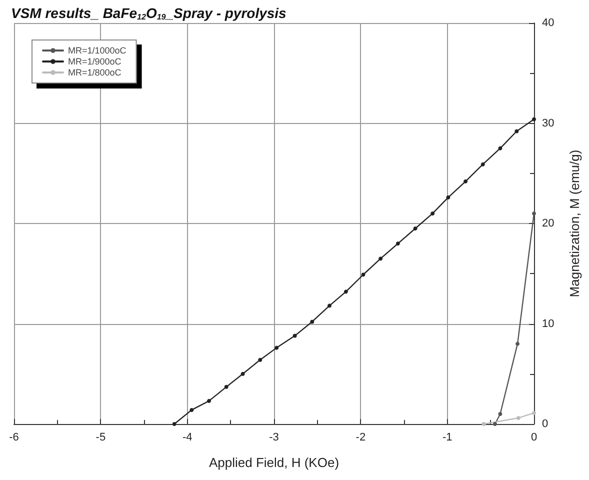 Image resolution: width=589 pixels, height=480 pixels. What do you see at coordinates (548, 224) in the screenshot?
I see `y-tick-label: 20` at bounding box center [548, 224].